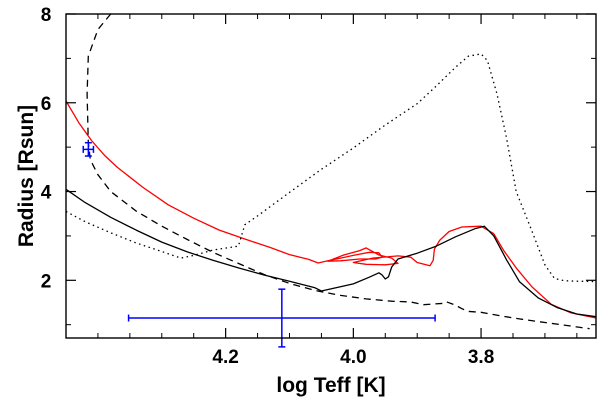 The image size is (598, 407). What do you see at coordinates (481, 357) in the screenshot?
I see `x-tick-label: 3.8` at bounding box center [481, 357].